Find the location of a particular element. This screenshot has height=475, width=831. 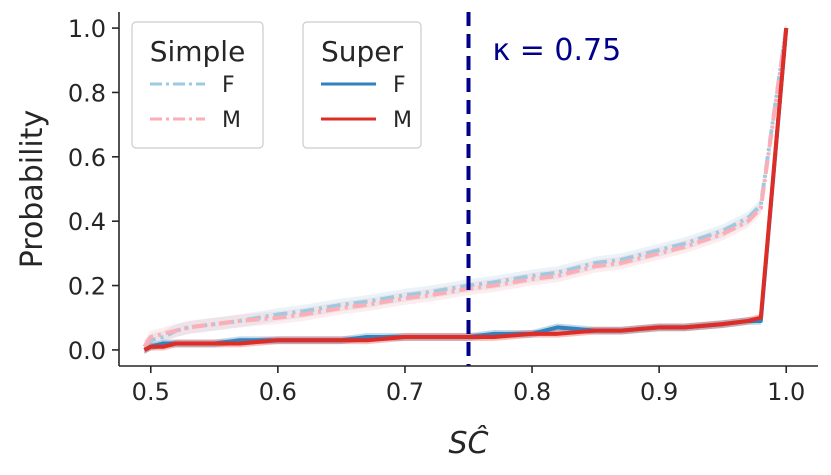

legend-title: Simple is located at coordinates (198, 51).